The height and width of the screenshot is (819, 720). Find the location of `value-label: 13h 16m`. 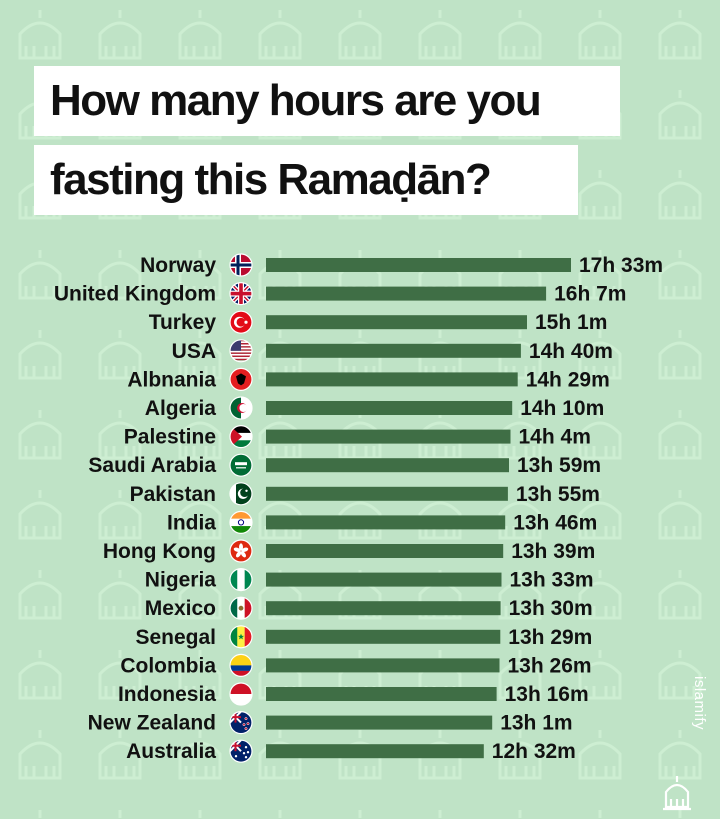

value-label: 13h 16m is located at coordinates (547, 694).